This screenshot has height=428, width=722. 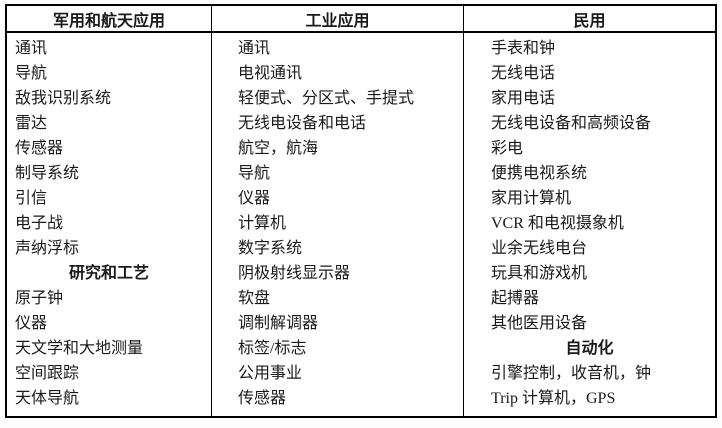 I want to click on table-cell: 其他医用设备, so click(x=539, y=324).